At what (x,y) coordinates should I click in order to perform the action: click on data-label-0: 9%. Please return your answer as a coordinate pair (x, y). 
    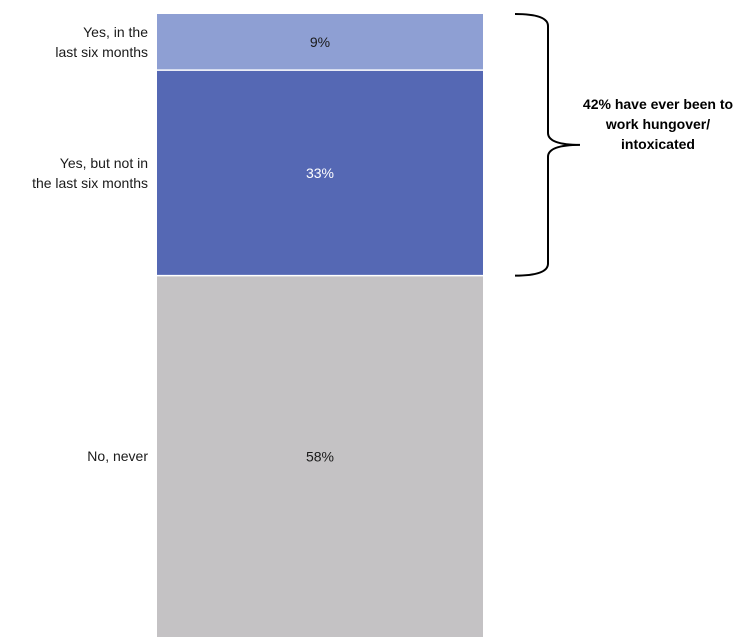
    Looking at the image, I should click on (320, 42).